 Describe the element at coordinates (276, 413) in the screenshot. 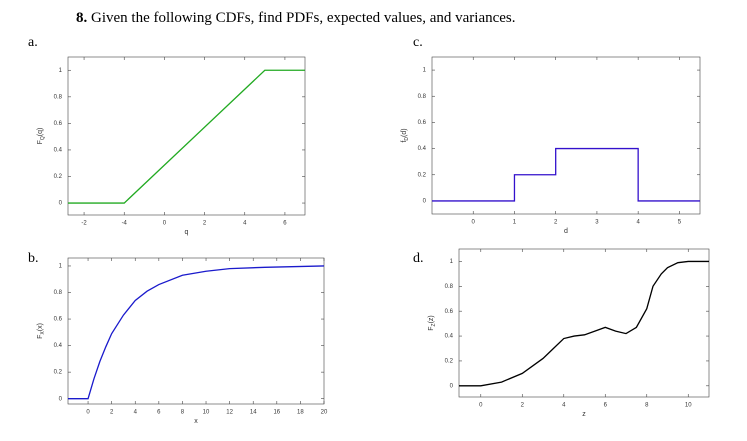

I see `x-tick-label: 16` at that location.